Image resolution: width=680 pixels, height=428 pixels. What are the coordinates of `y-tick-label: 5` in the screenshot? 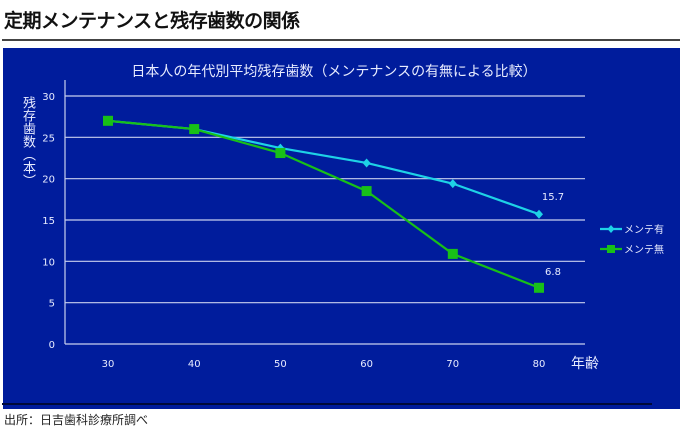 It's located at (52, 304).